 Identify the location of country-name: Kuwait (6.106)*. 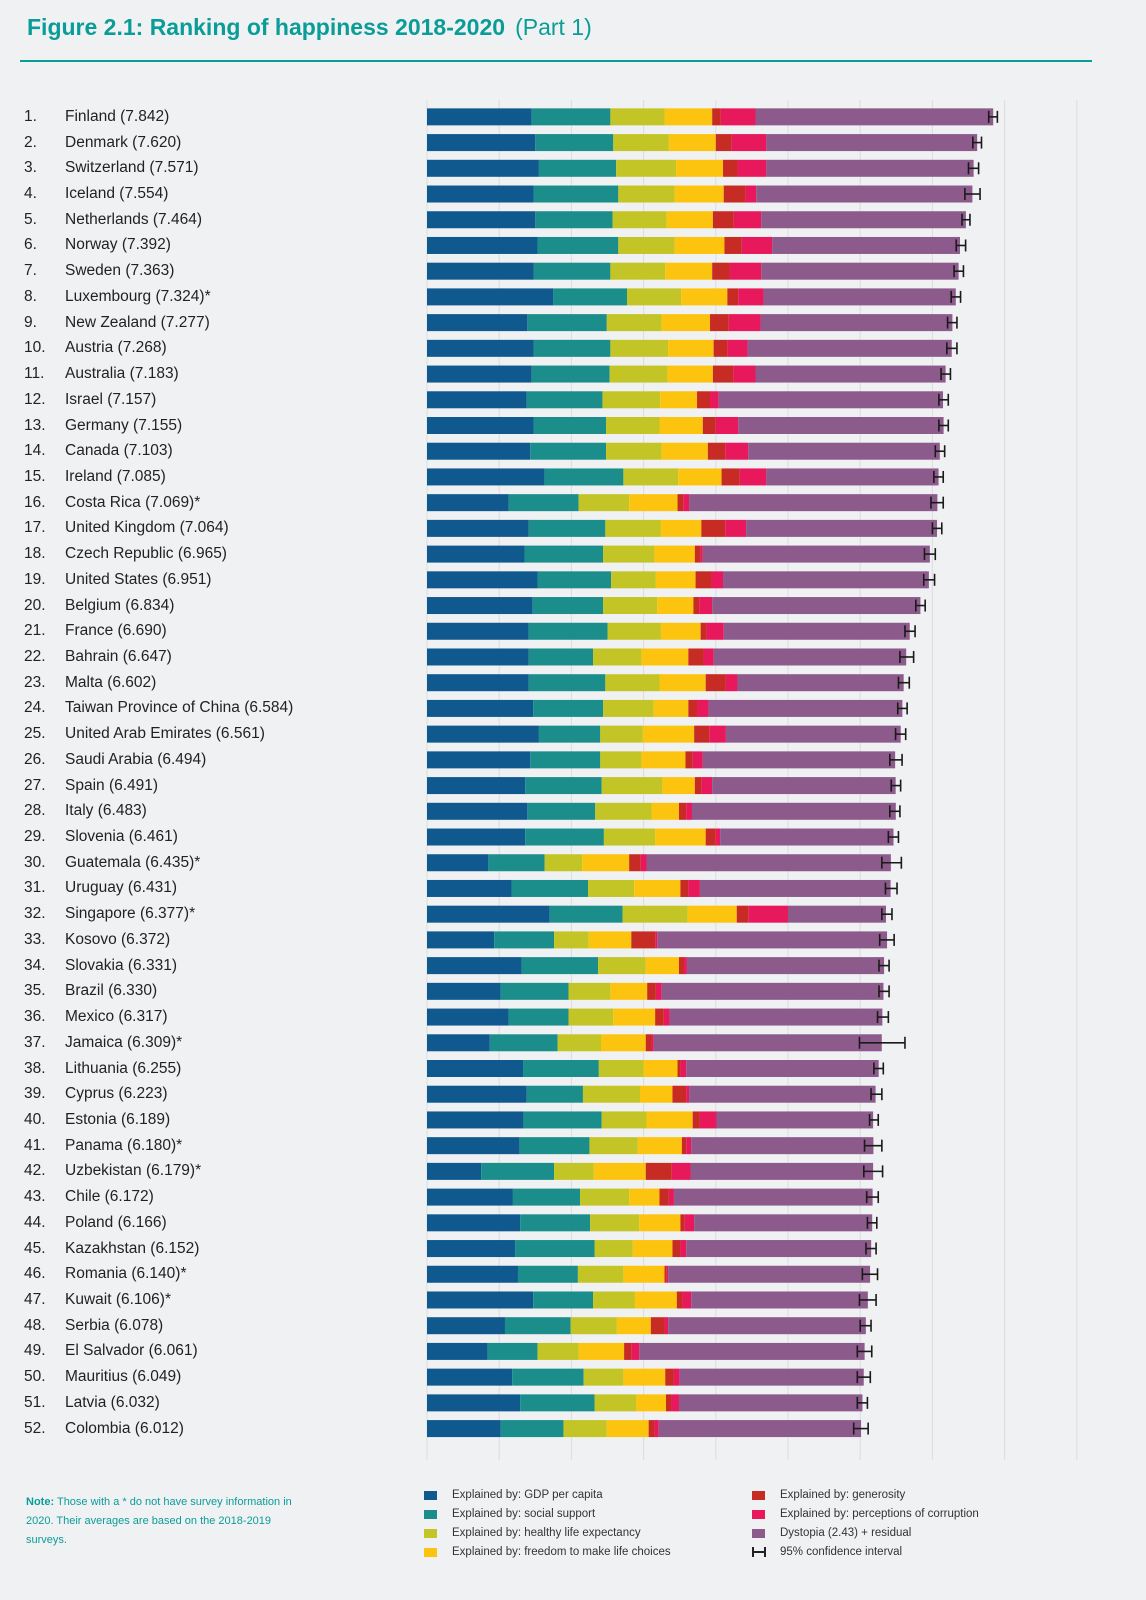
(118, 1299).